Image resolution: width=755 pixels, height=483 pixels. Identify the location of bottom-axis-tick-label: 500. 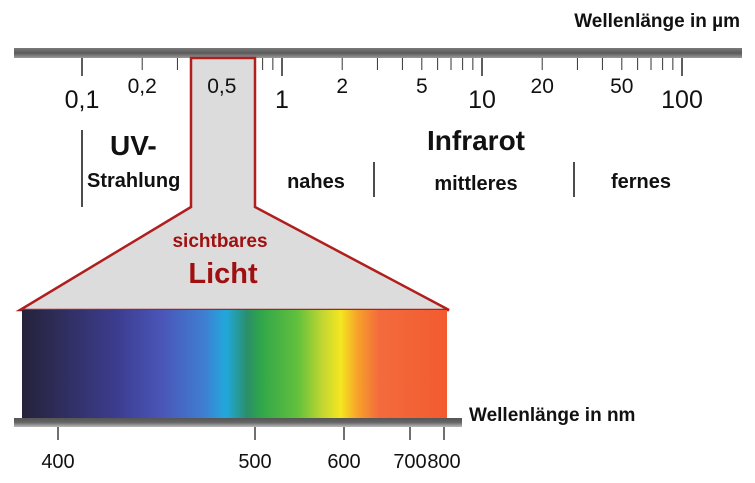
(254, 462).